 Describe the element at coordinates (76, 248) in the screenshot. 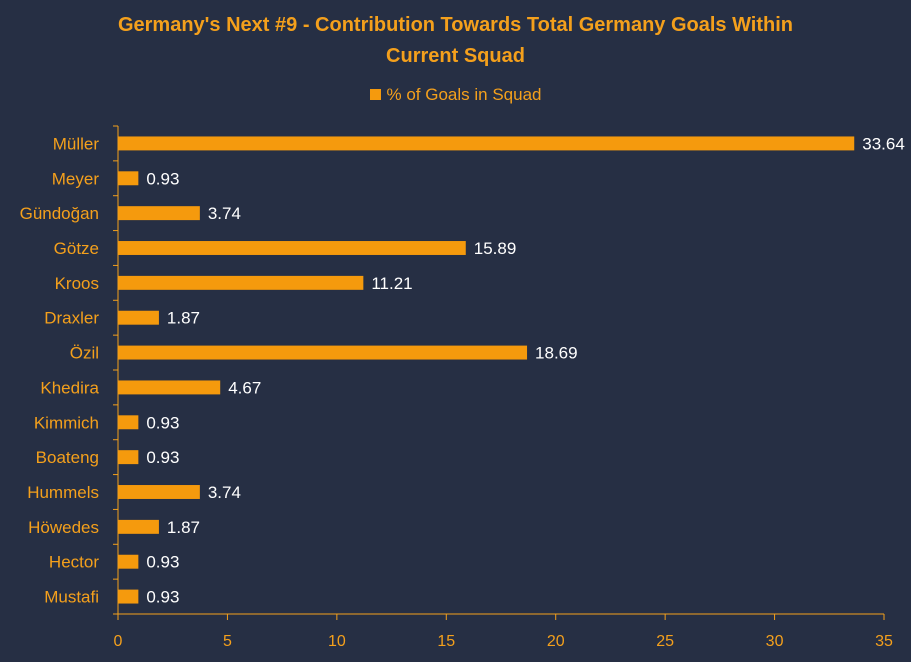

I see `category-label-3: Götze` at that location.